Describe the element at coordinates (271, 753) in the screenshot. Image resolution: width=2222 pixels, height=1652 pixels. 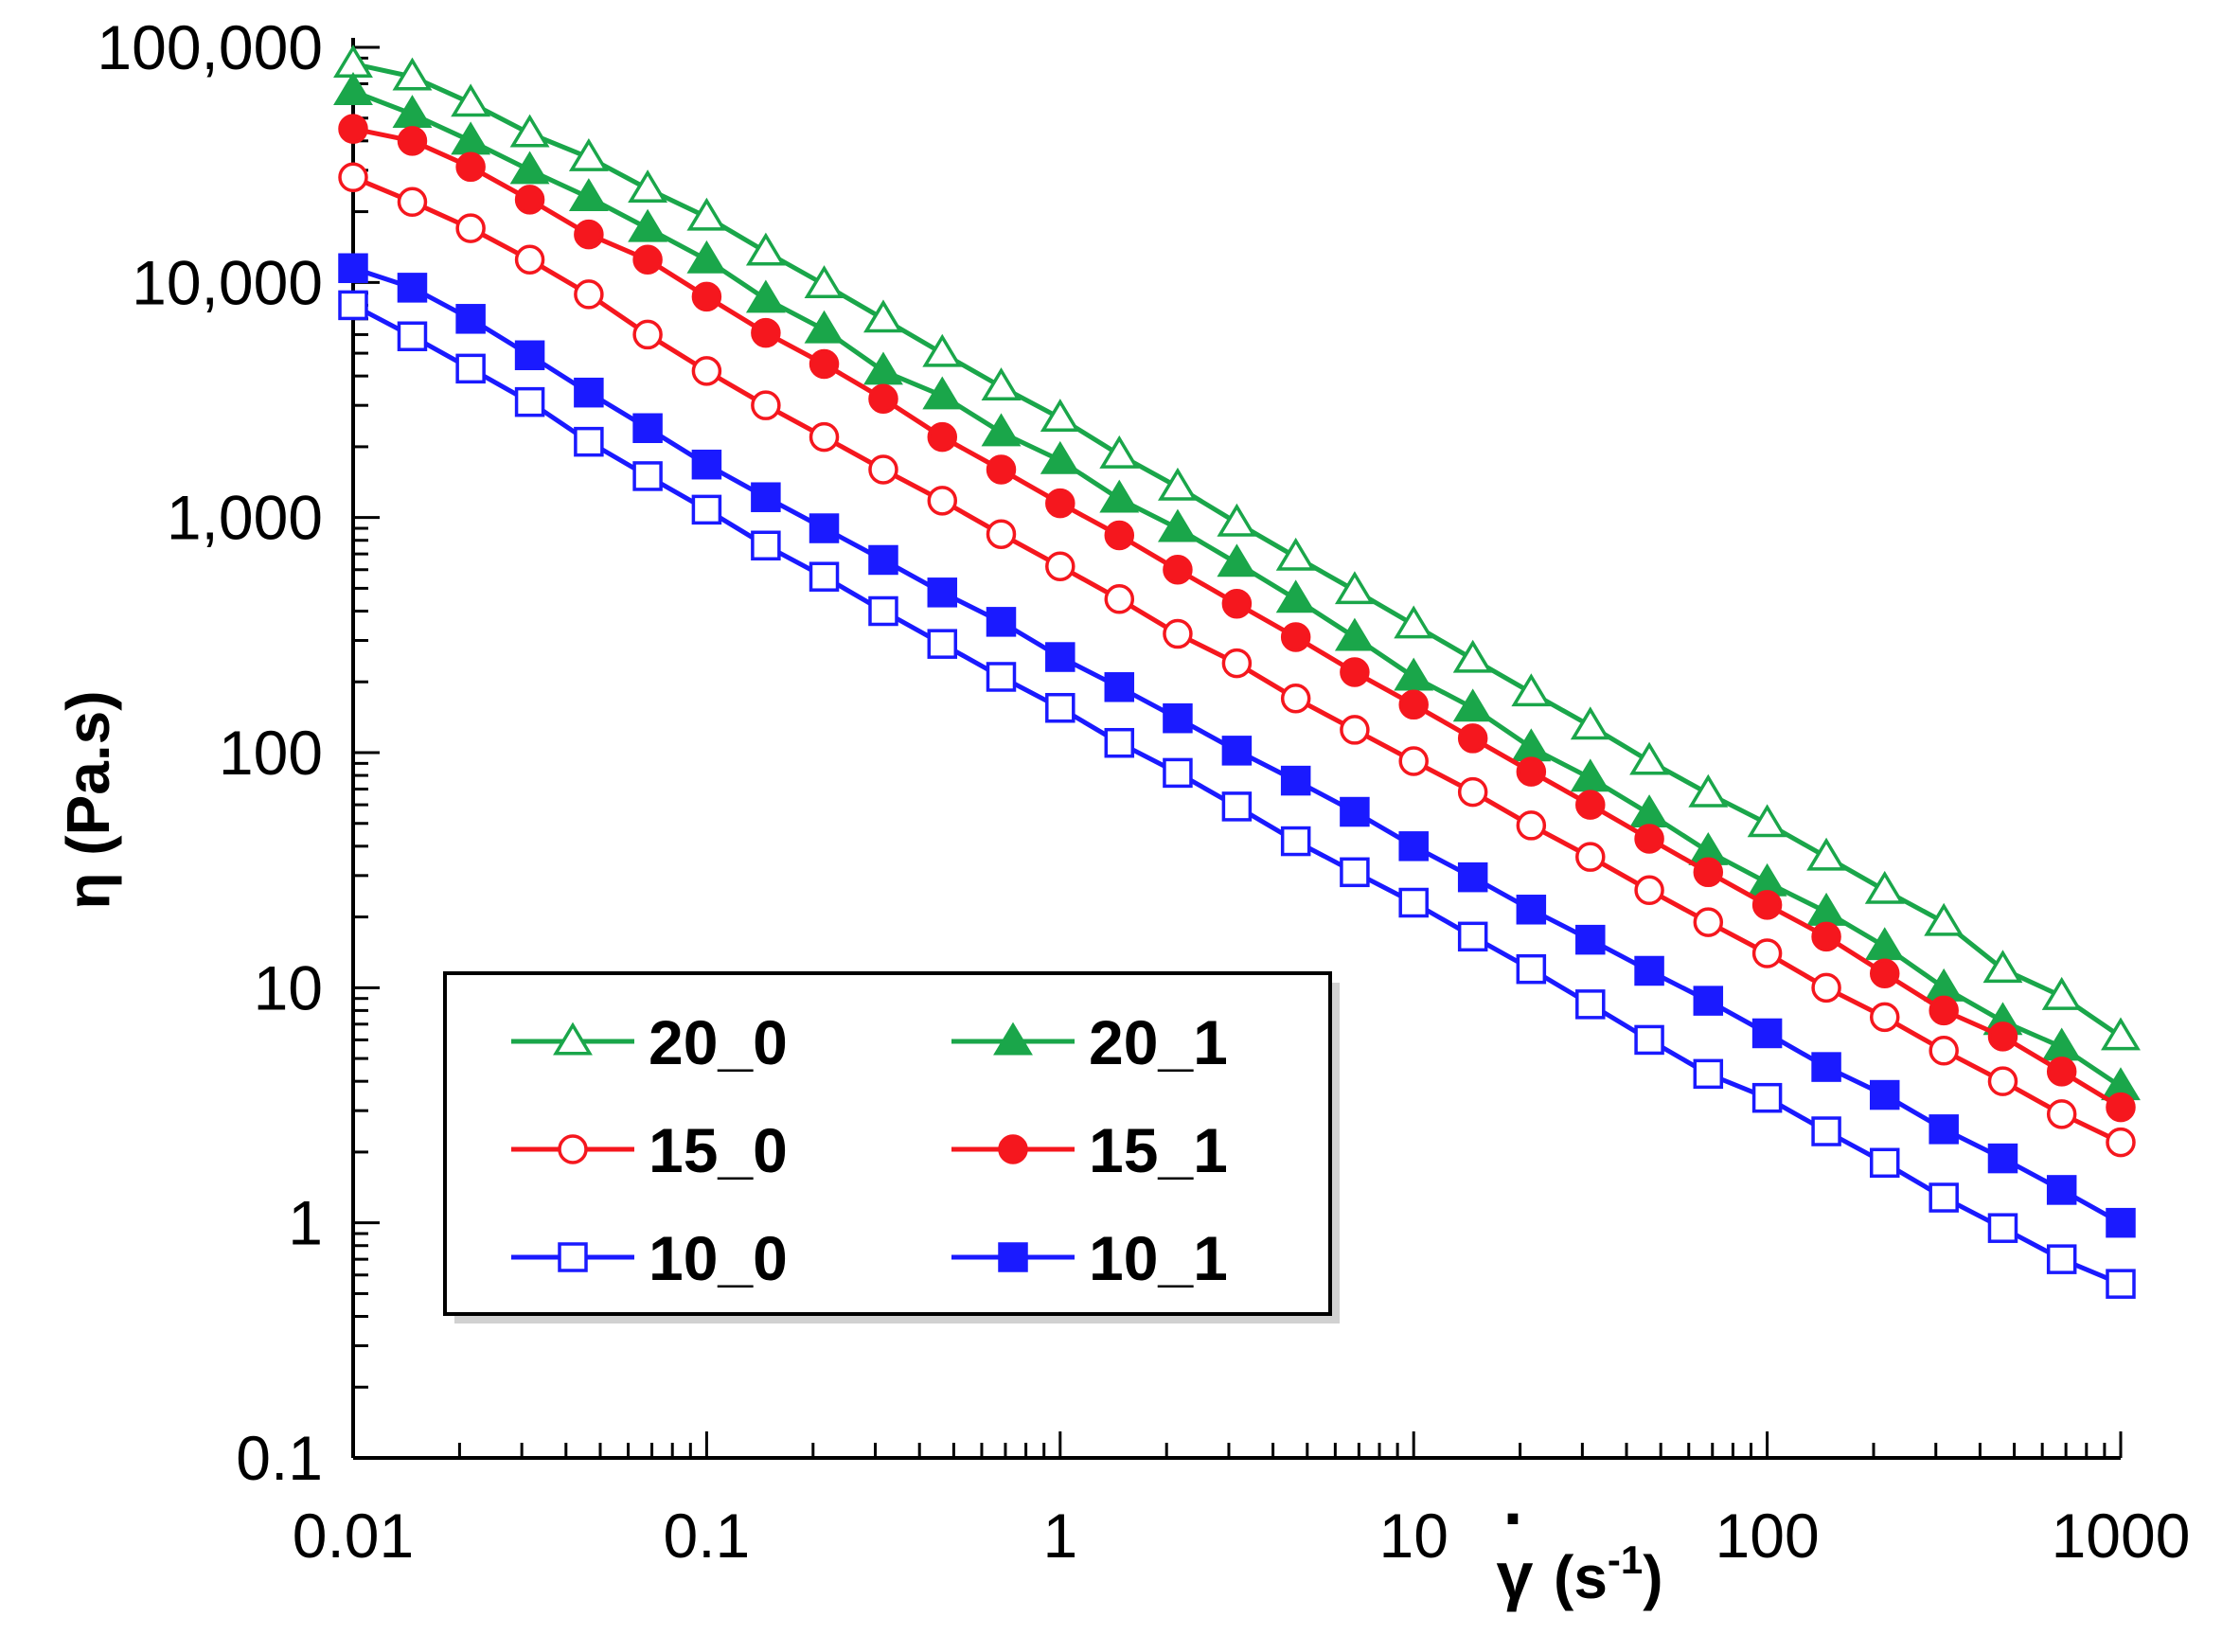
I see `y-tick-label: 100` at that location.